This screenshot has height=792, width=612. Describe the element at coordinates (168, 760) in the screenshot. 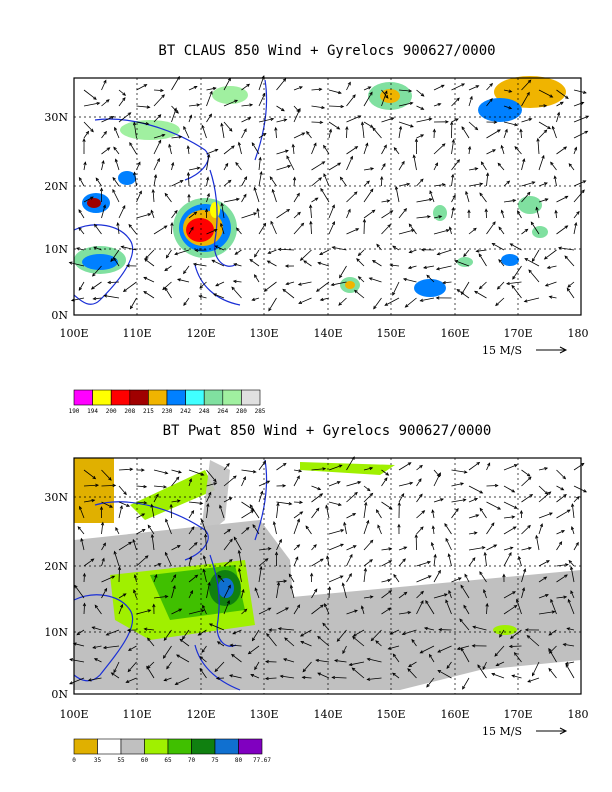

I see `colorbar-label: 65` at that location.